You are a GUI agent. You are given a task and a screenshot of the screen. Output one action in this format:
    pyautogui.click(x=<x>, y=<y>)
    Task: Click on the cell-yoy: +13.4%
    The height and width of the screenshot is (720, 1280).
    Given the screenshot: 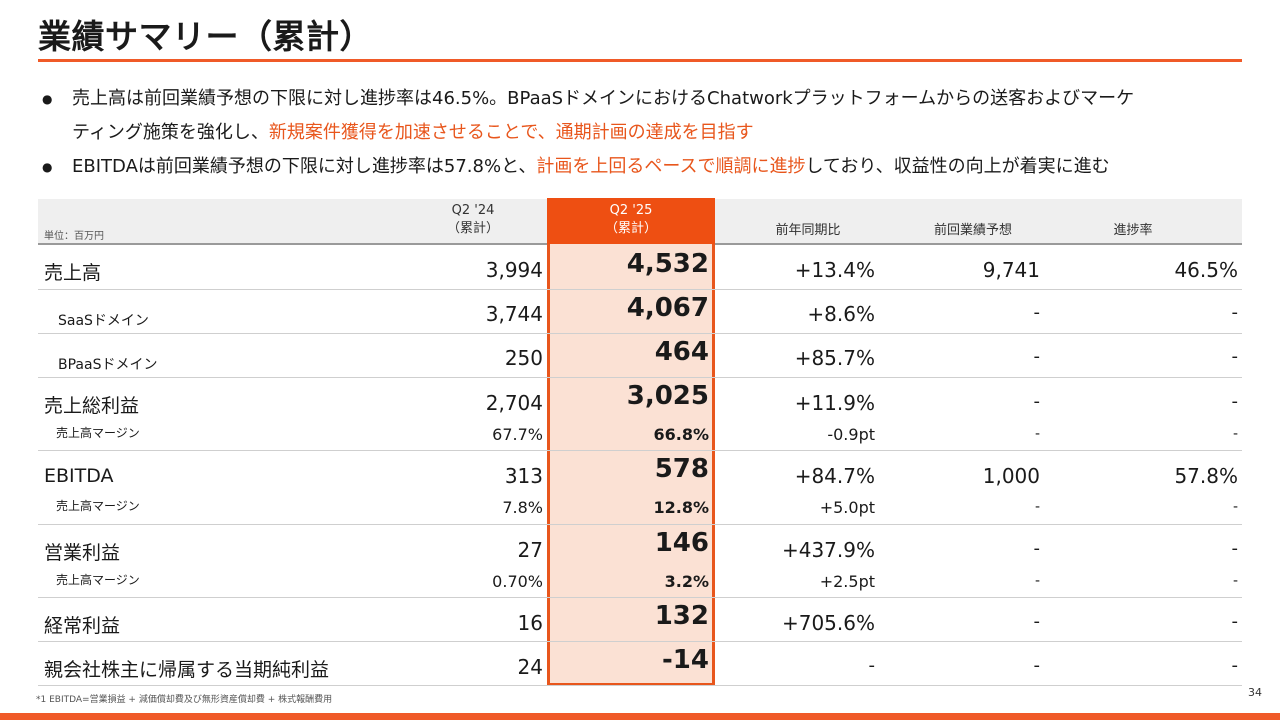 What is the action you would take?
    pyautogui.click(x=834, y=270)
    